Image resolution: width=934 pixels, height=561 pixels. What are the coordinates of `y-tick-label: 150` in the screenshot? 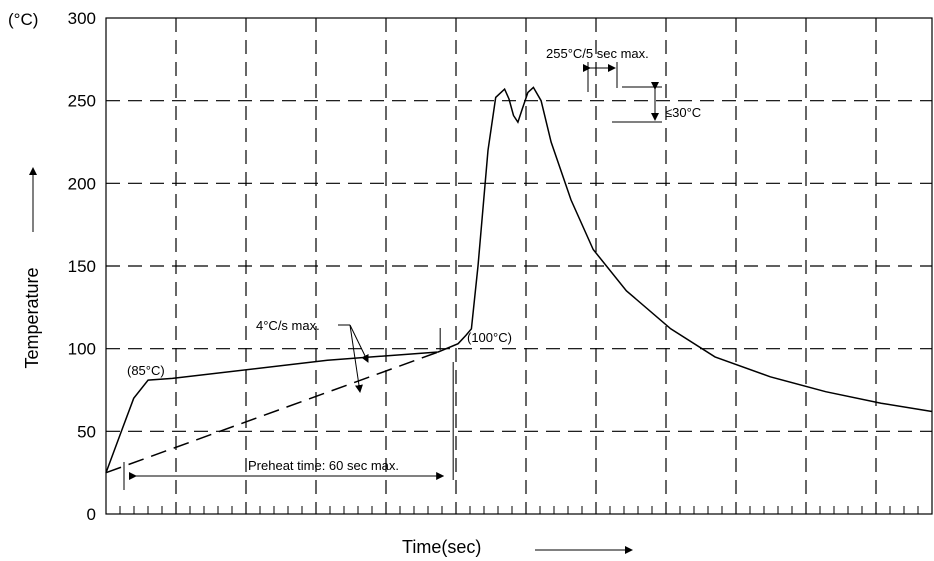 It's located at (82, 266).